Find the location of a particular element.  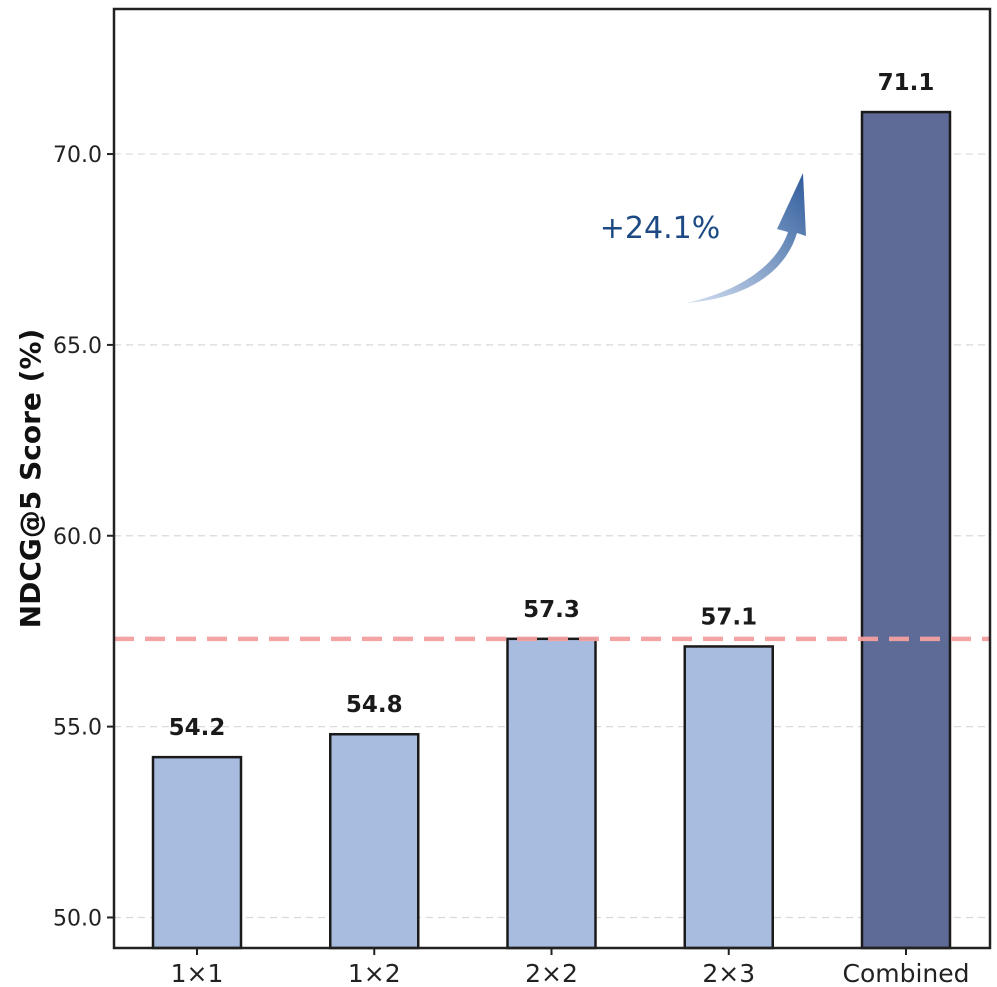

y-tick-label: 60.0 is located at coordinates (77, 537).